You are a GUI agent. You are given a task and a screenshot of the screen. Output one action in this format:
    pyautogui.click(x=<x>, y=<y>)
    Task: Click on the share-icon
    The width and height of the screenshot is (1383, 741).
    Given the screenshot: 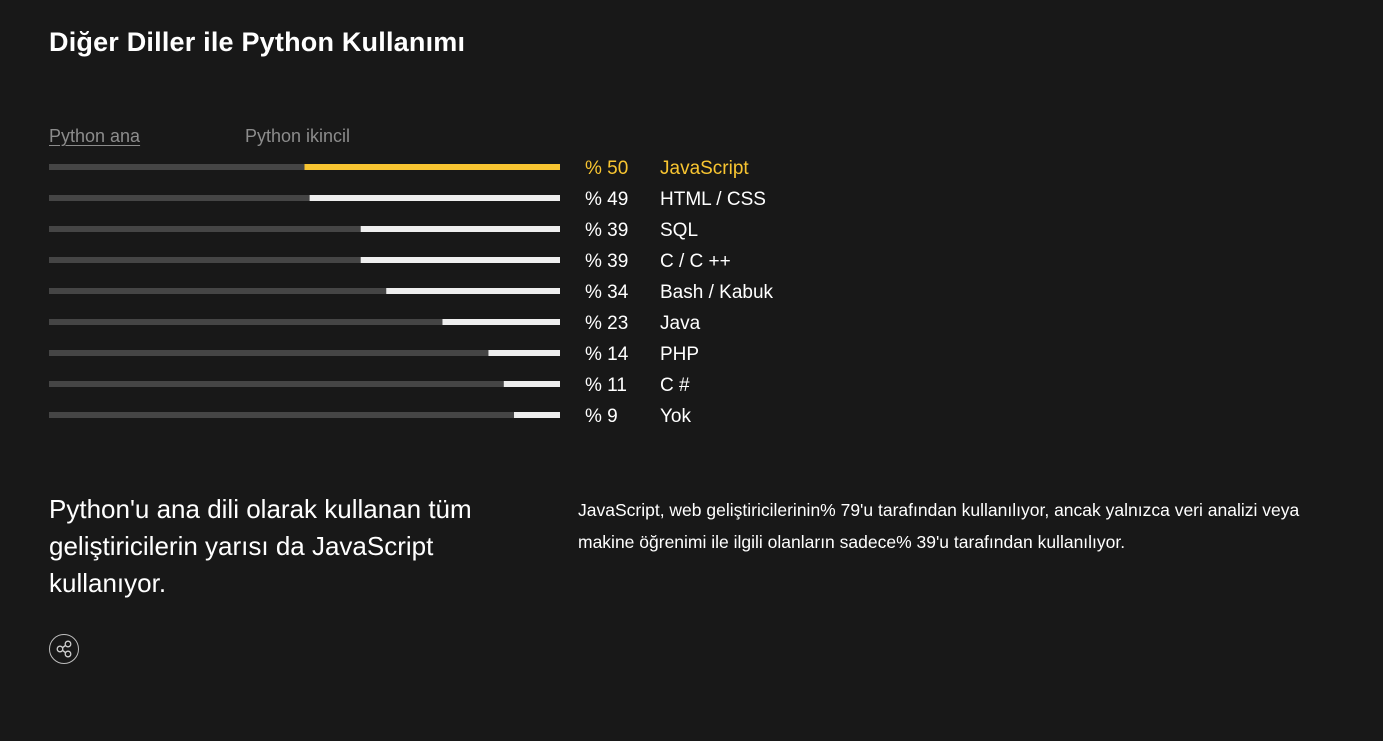 What is the action you would take?
    pyautogui.click(x=64, y=649)
    